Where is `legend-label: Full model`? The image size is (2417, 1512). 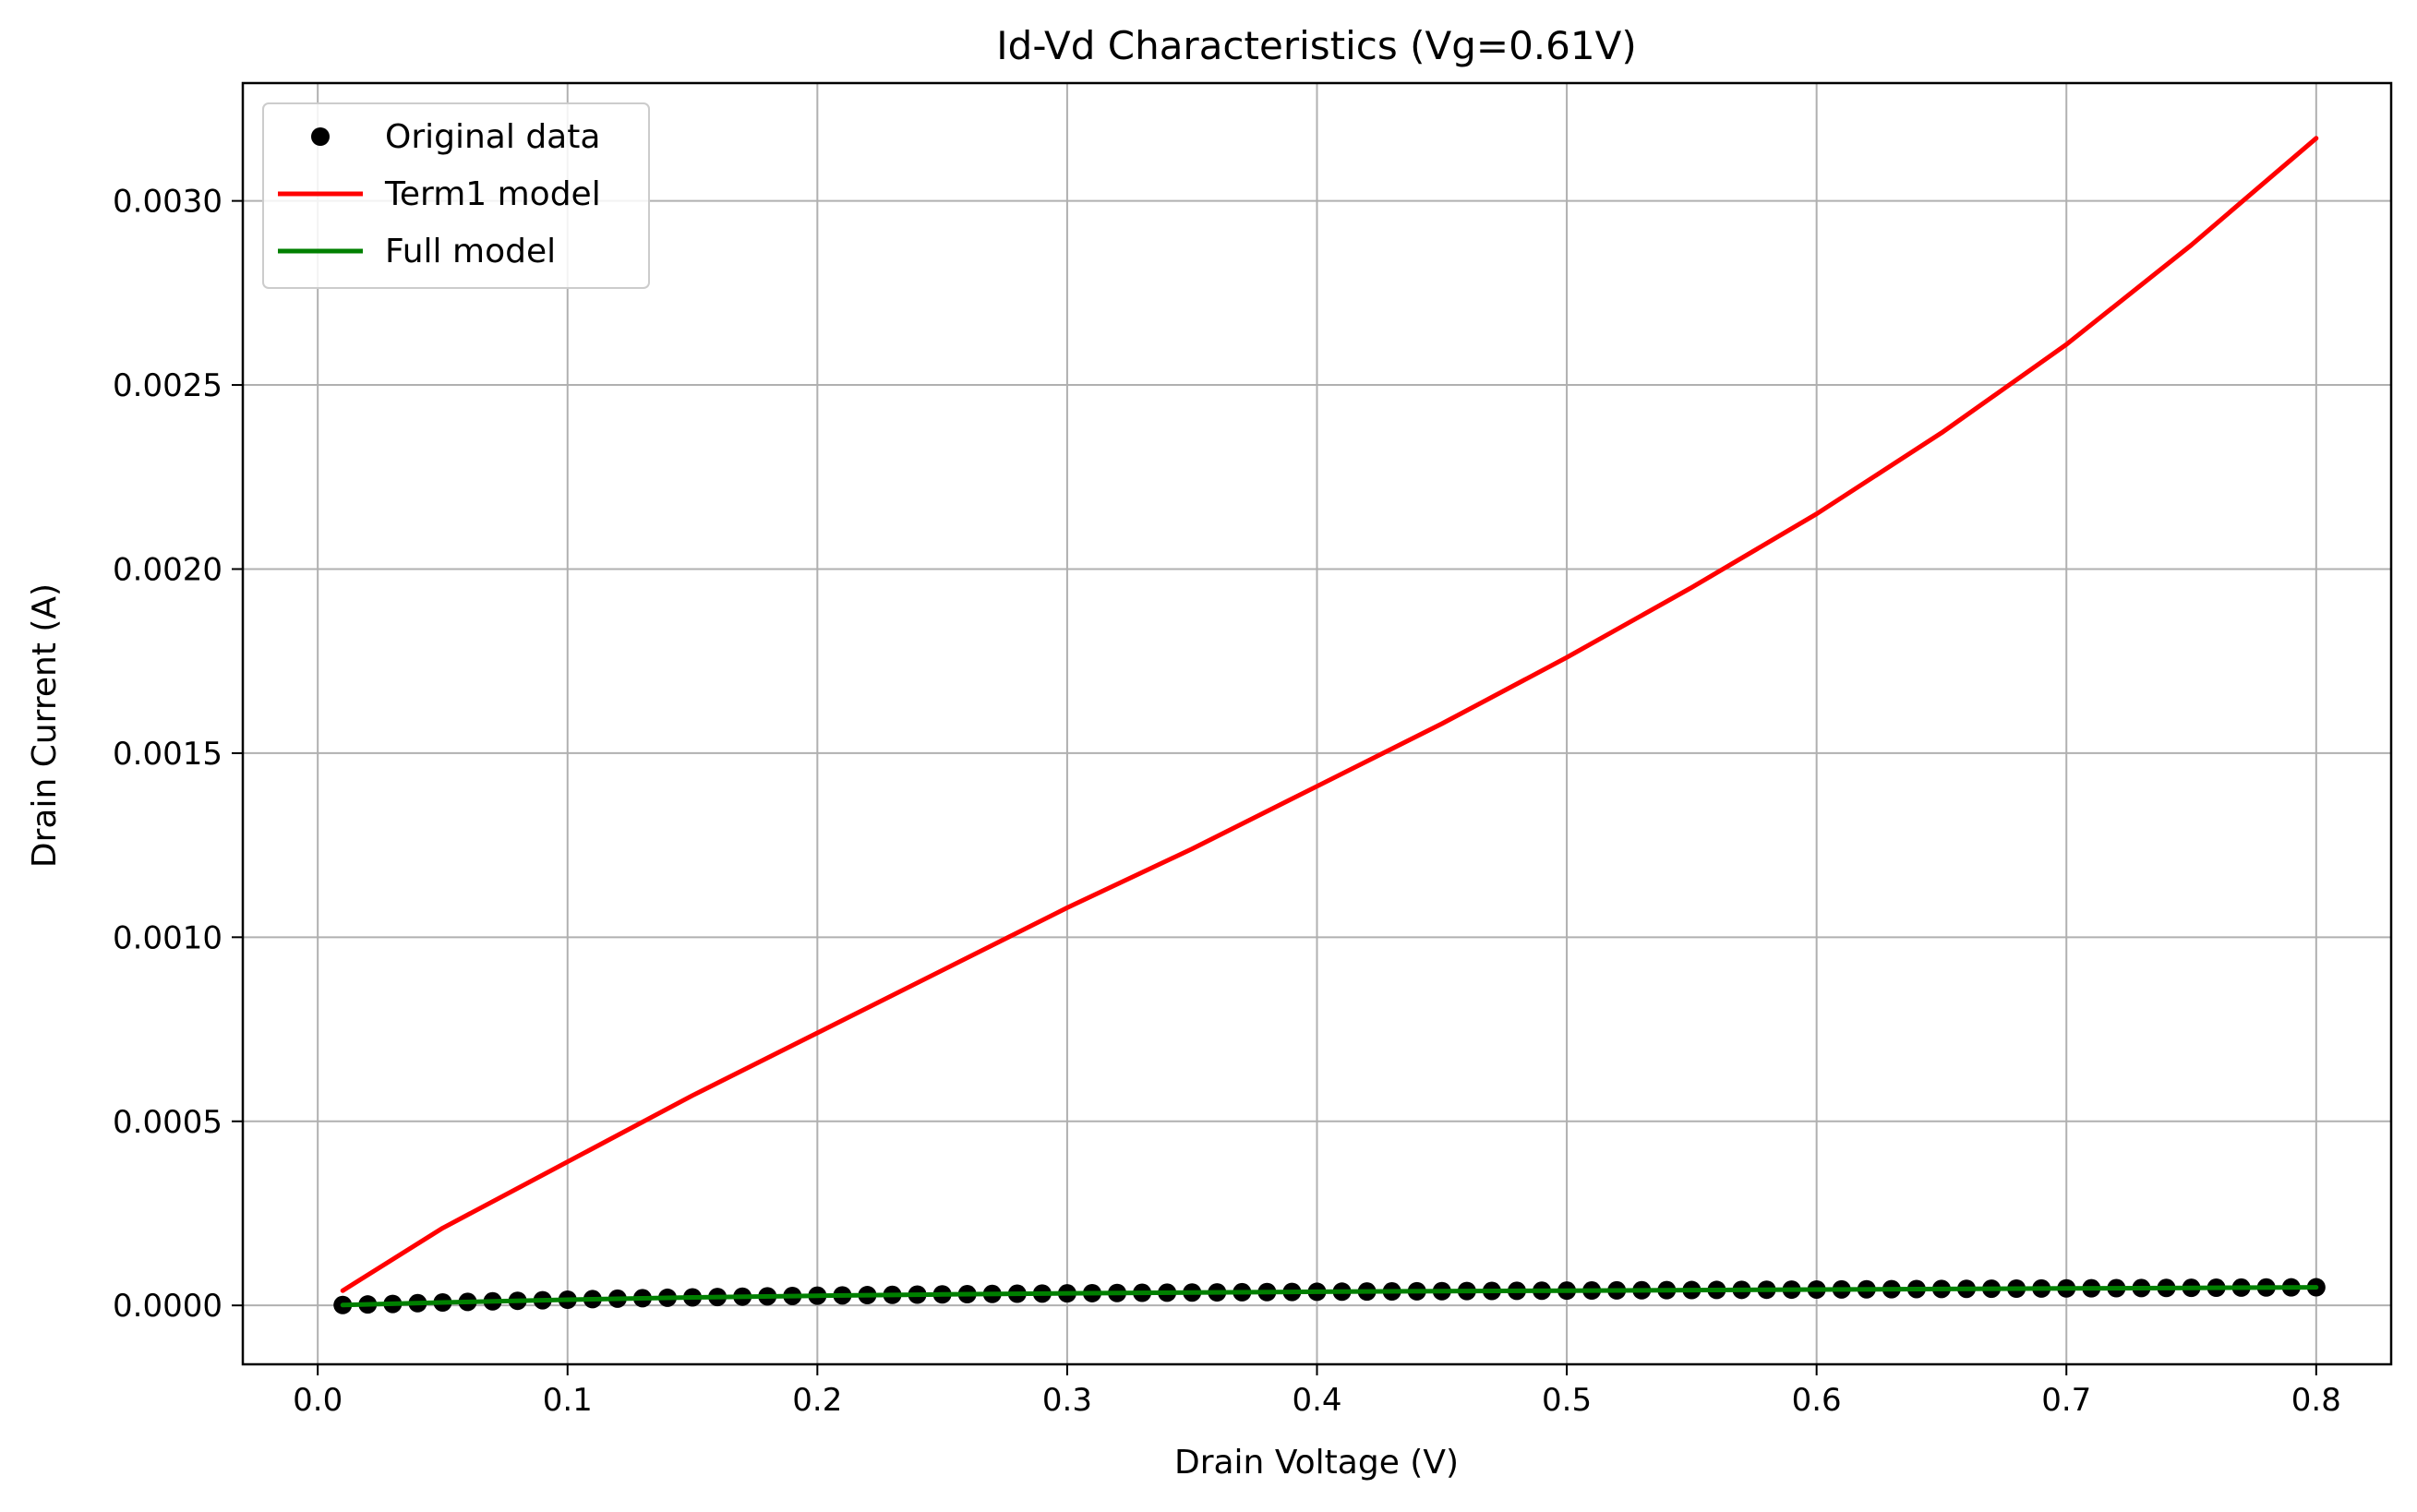
legend-label: Full model is located at coordinates (470, 251).